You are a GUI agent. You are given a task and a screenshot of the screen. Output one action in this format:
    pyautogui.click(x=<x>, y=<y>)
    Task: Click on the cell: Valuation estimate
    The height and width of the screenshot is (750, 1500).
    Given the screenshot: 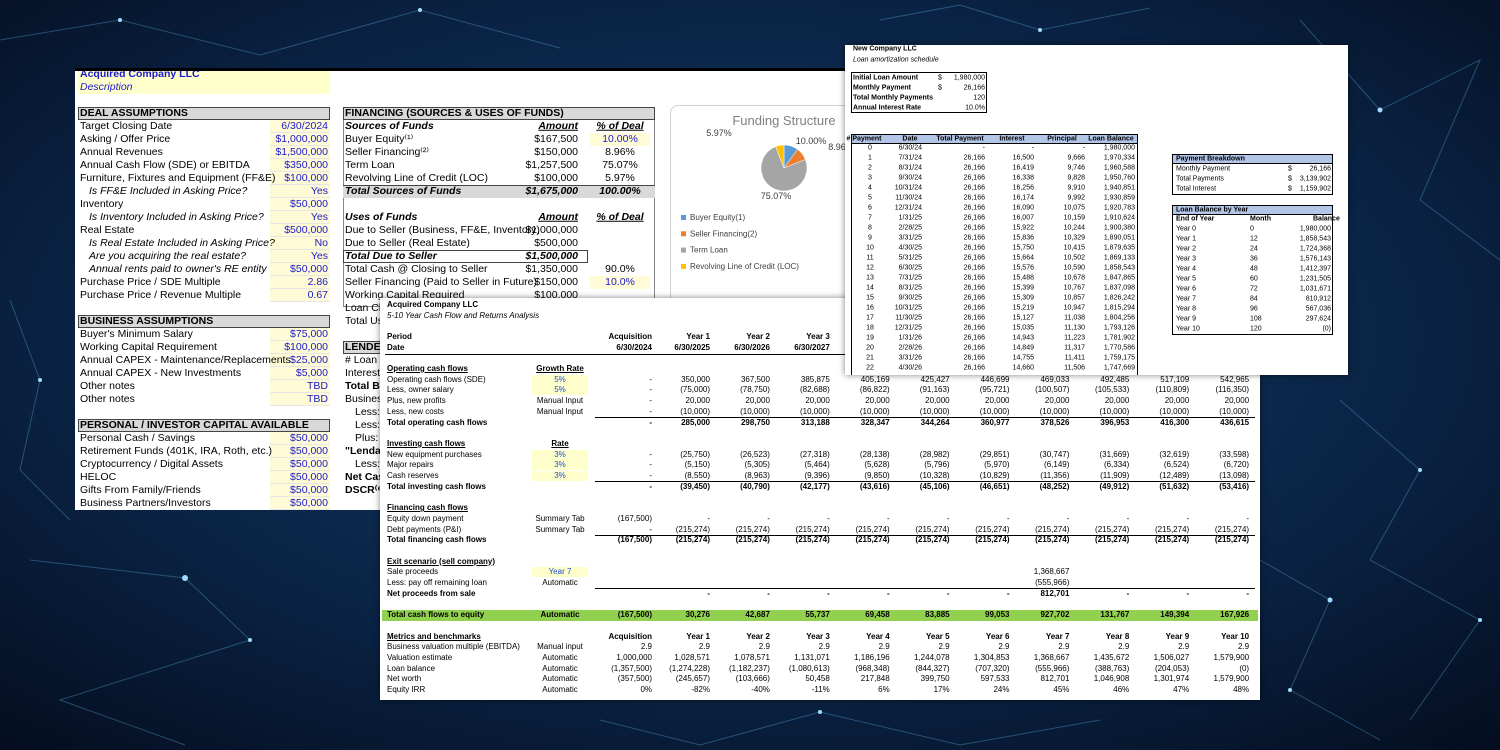 What is the action you would take?
    pyautogui.click(x=420, y=657)
    